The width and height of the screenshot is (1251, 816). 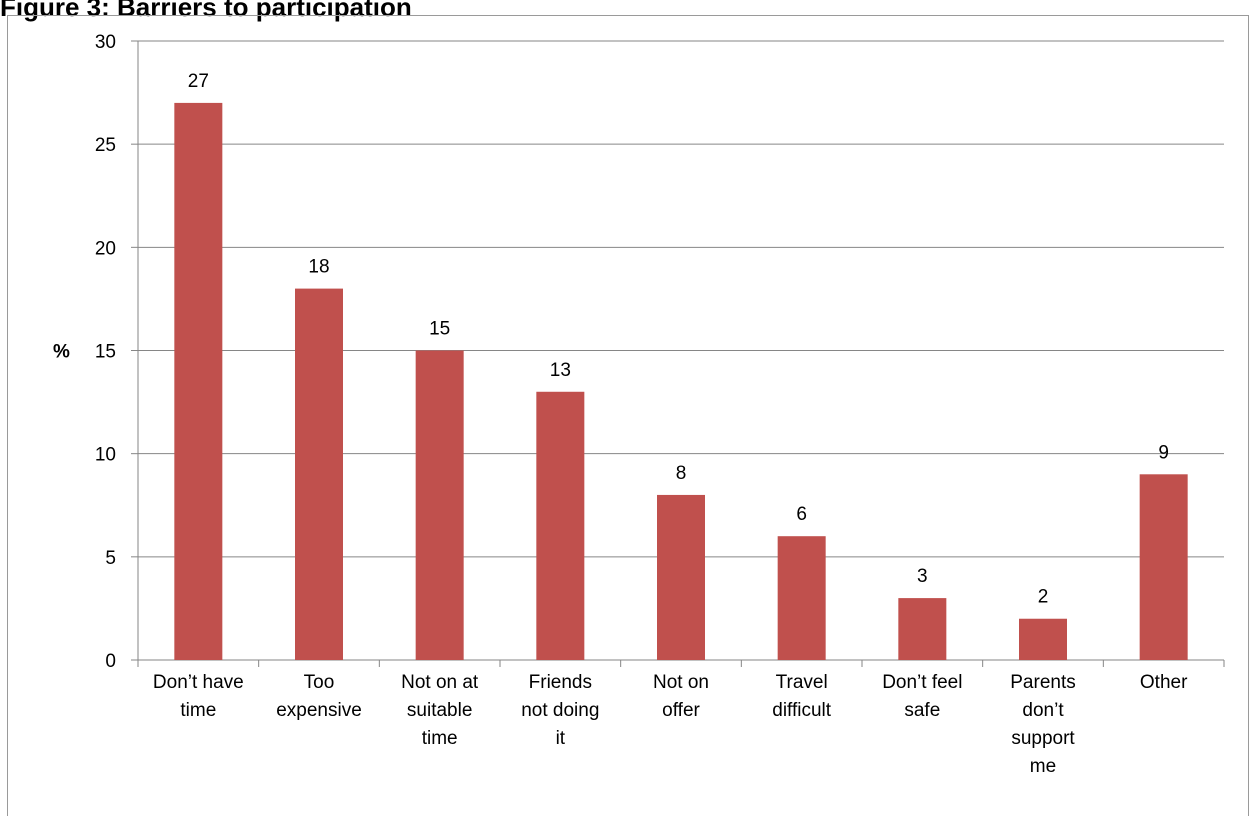 What do you see at coordinates (105, 352) in the screenshot?
I see `y-tick-label: 15` at bounding box center [105, 352].